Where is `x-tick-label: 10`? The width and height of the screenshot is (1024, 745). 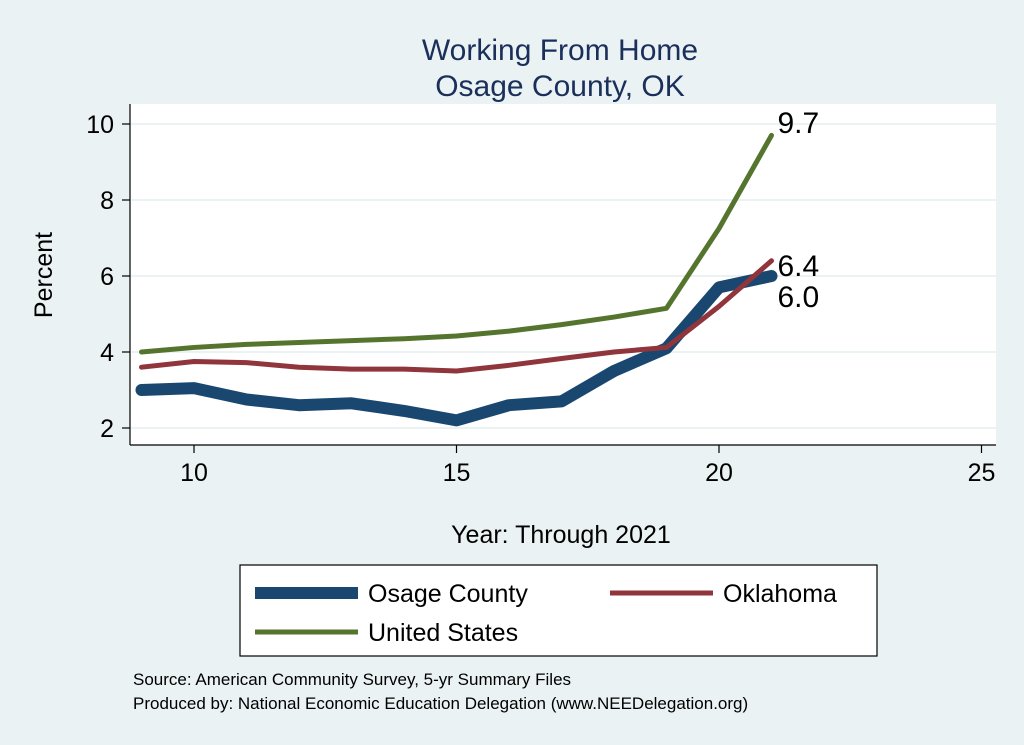 x-tick-label: 10 is located at coordinates (194, 473).